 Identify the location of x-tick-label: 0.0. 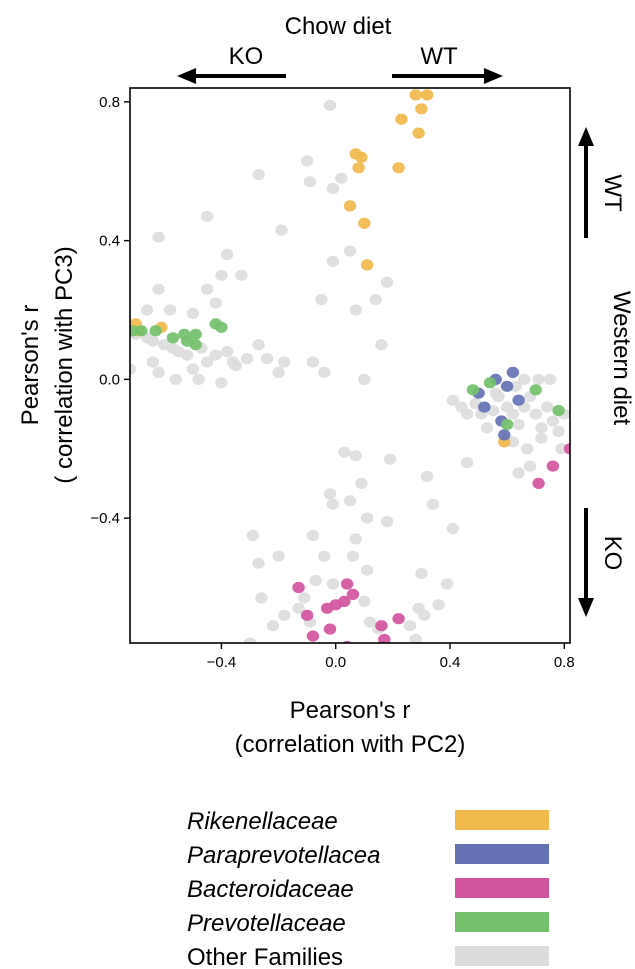
(335, 662).